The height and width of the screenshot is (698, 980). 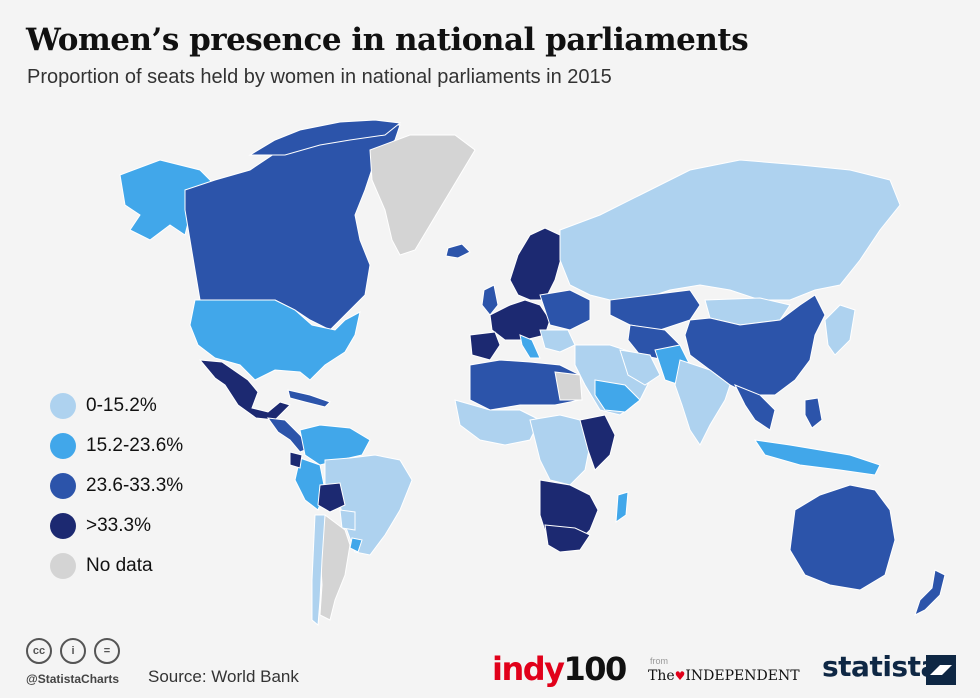 What do you see at coordinates (530, 346) in the screenshot?
I see `region-italy` at bounding box center [530, 346].